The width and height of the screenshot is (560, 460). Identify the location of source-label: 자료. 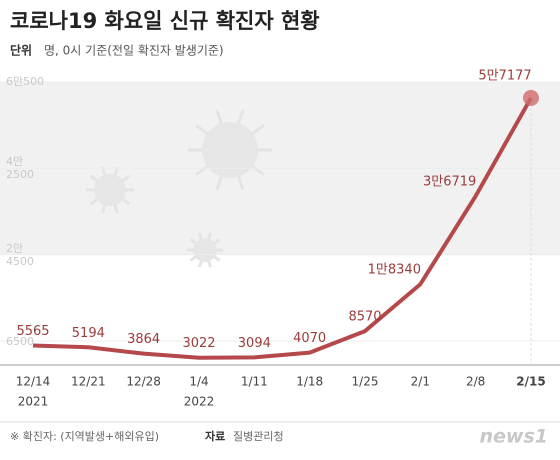
(215, 436).